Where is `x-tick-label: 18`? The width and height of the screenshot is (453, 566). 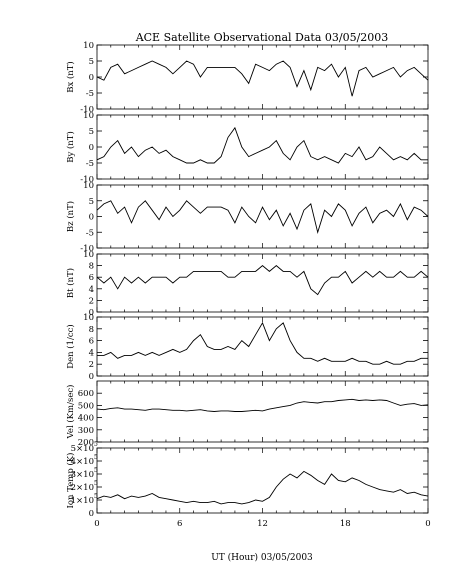
x-tick-label: 18 is located at coordinates (345, 524).